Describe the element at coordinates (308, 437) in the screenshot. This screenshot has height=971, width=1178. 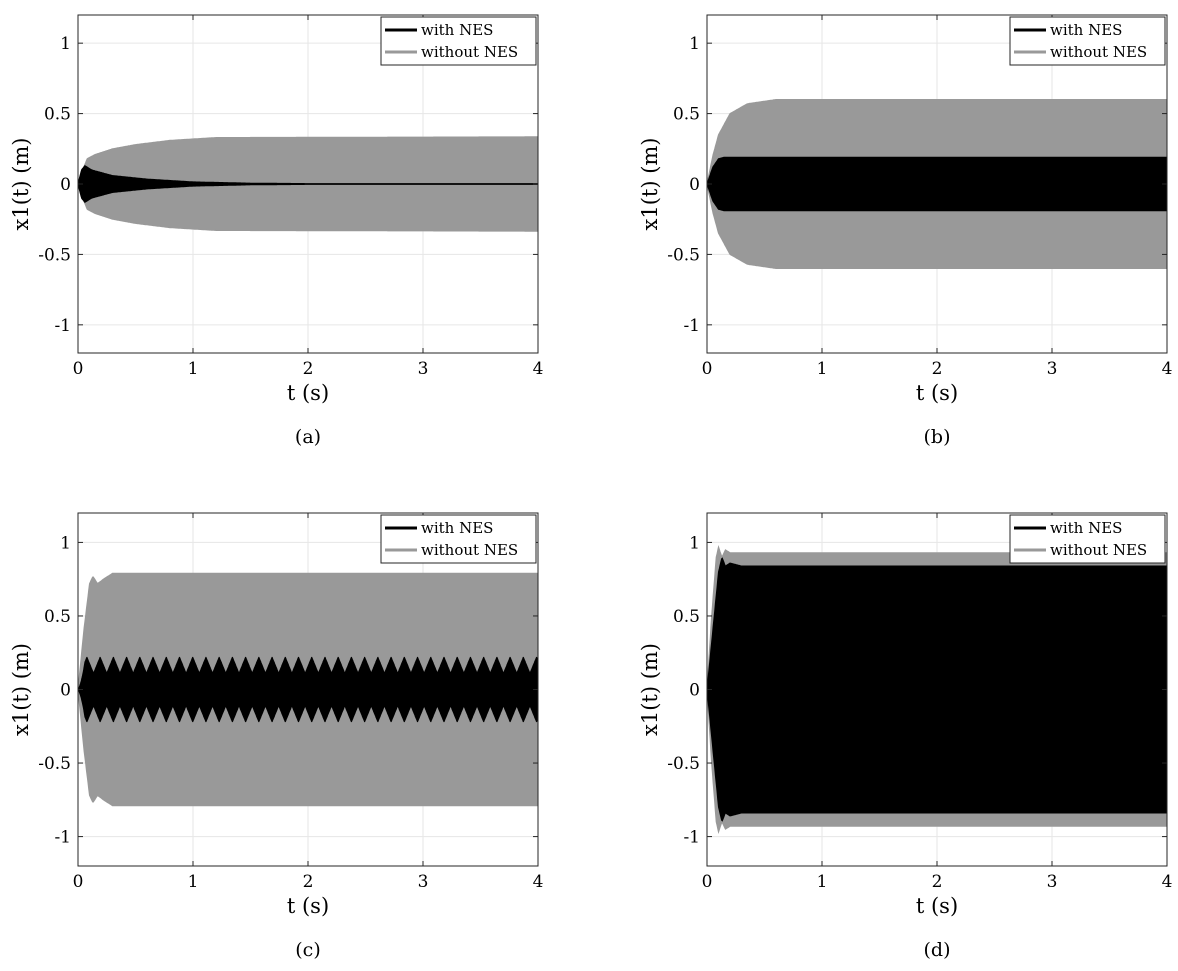
I see `panel-caption: (a)` at that location.